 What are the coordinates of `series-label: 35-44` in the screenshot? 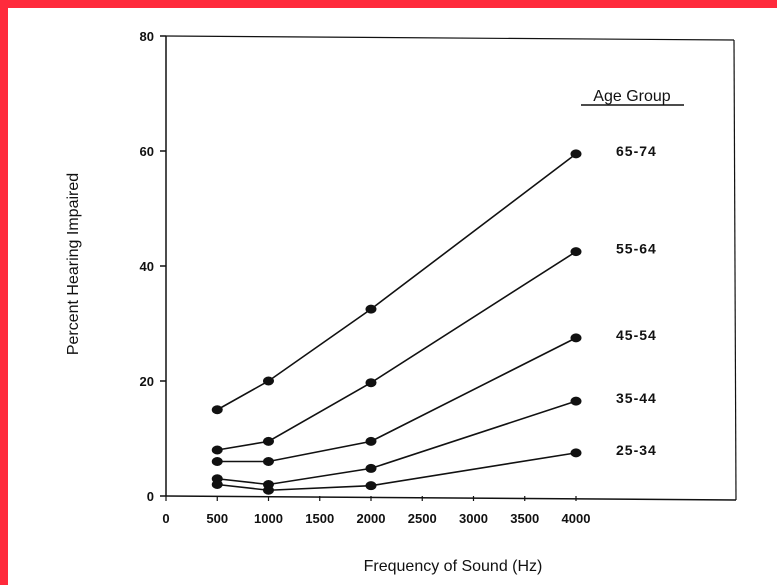 It's located at (636, 398).